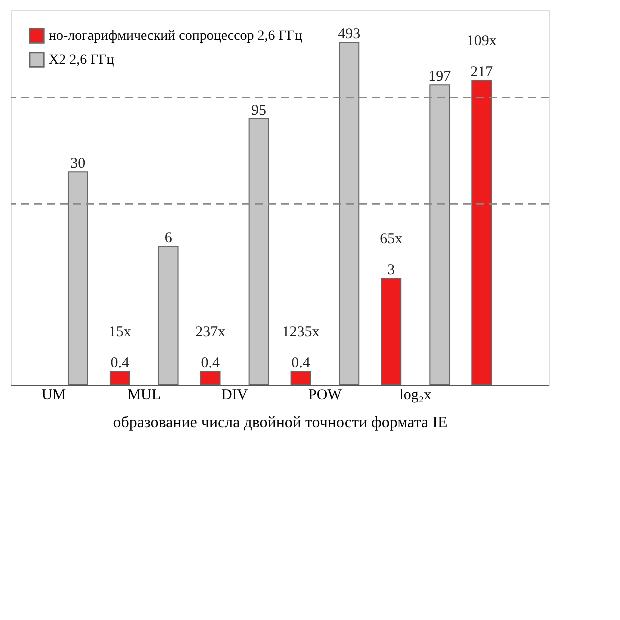 The image size is (620, 620). Describe the element at coordinates (392, 270) in the screenshot. I see `data-label: 3` at that location.